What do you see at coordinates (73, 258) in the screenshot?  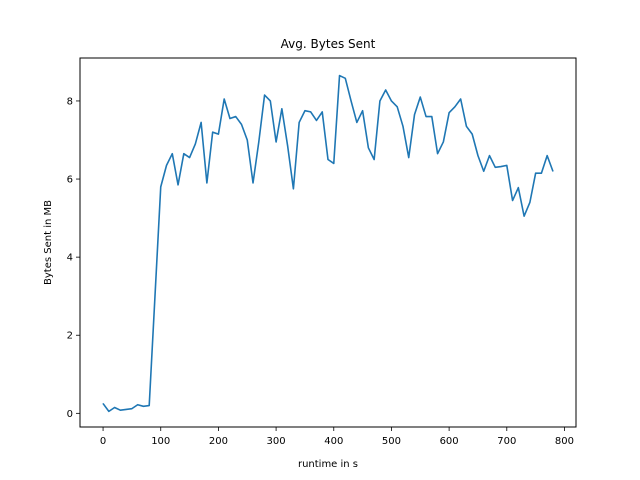 I see `y-axis: 0 2 4 6 8` at bounding box center [73, 258].